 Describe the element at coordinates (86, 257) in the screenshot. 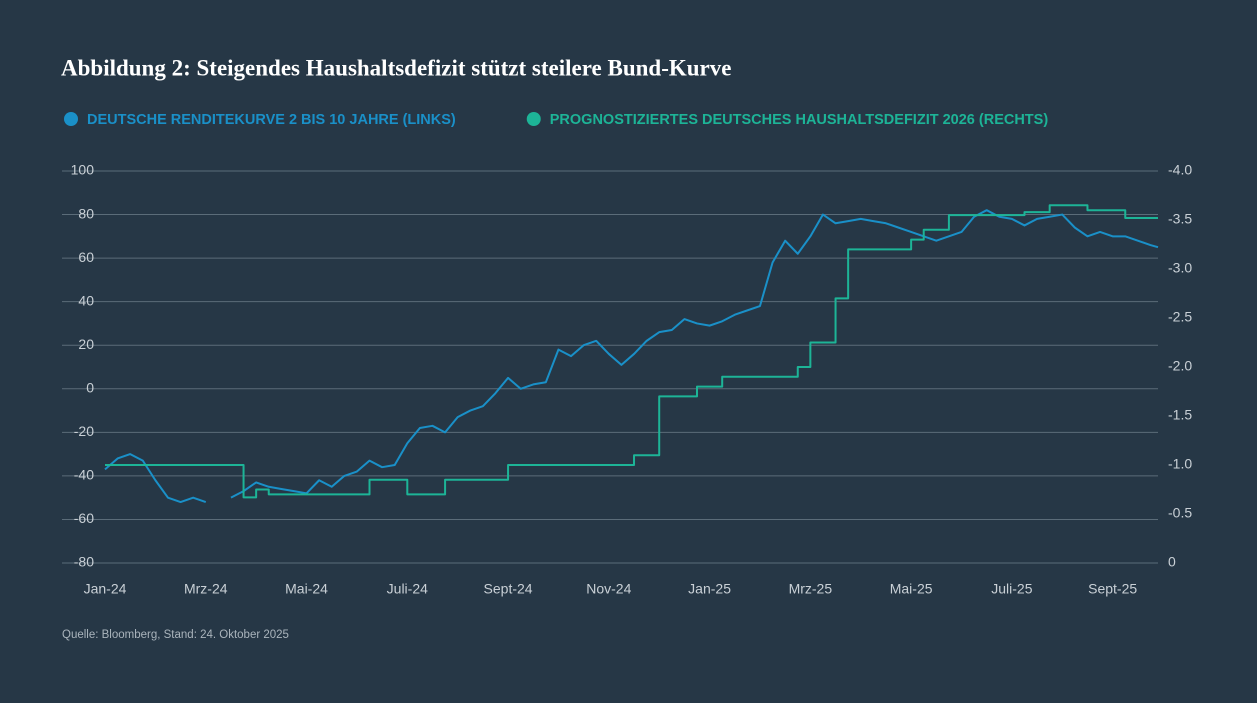

I see `y-tick-label: 60` at that location.